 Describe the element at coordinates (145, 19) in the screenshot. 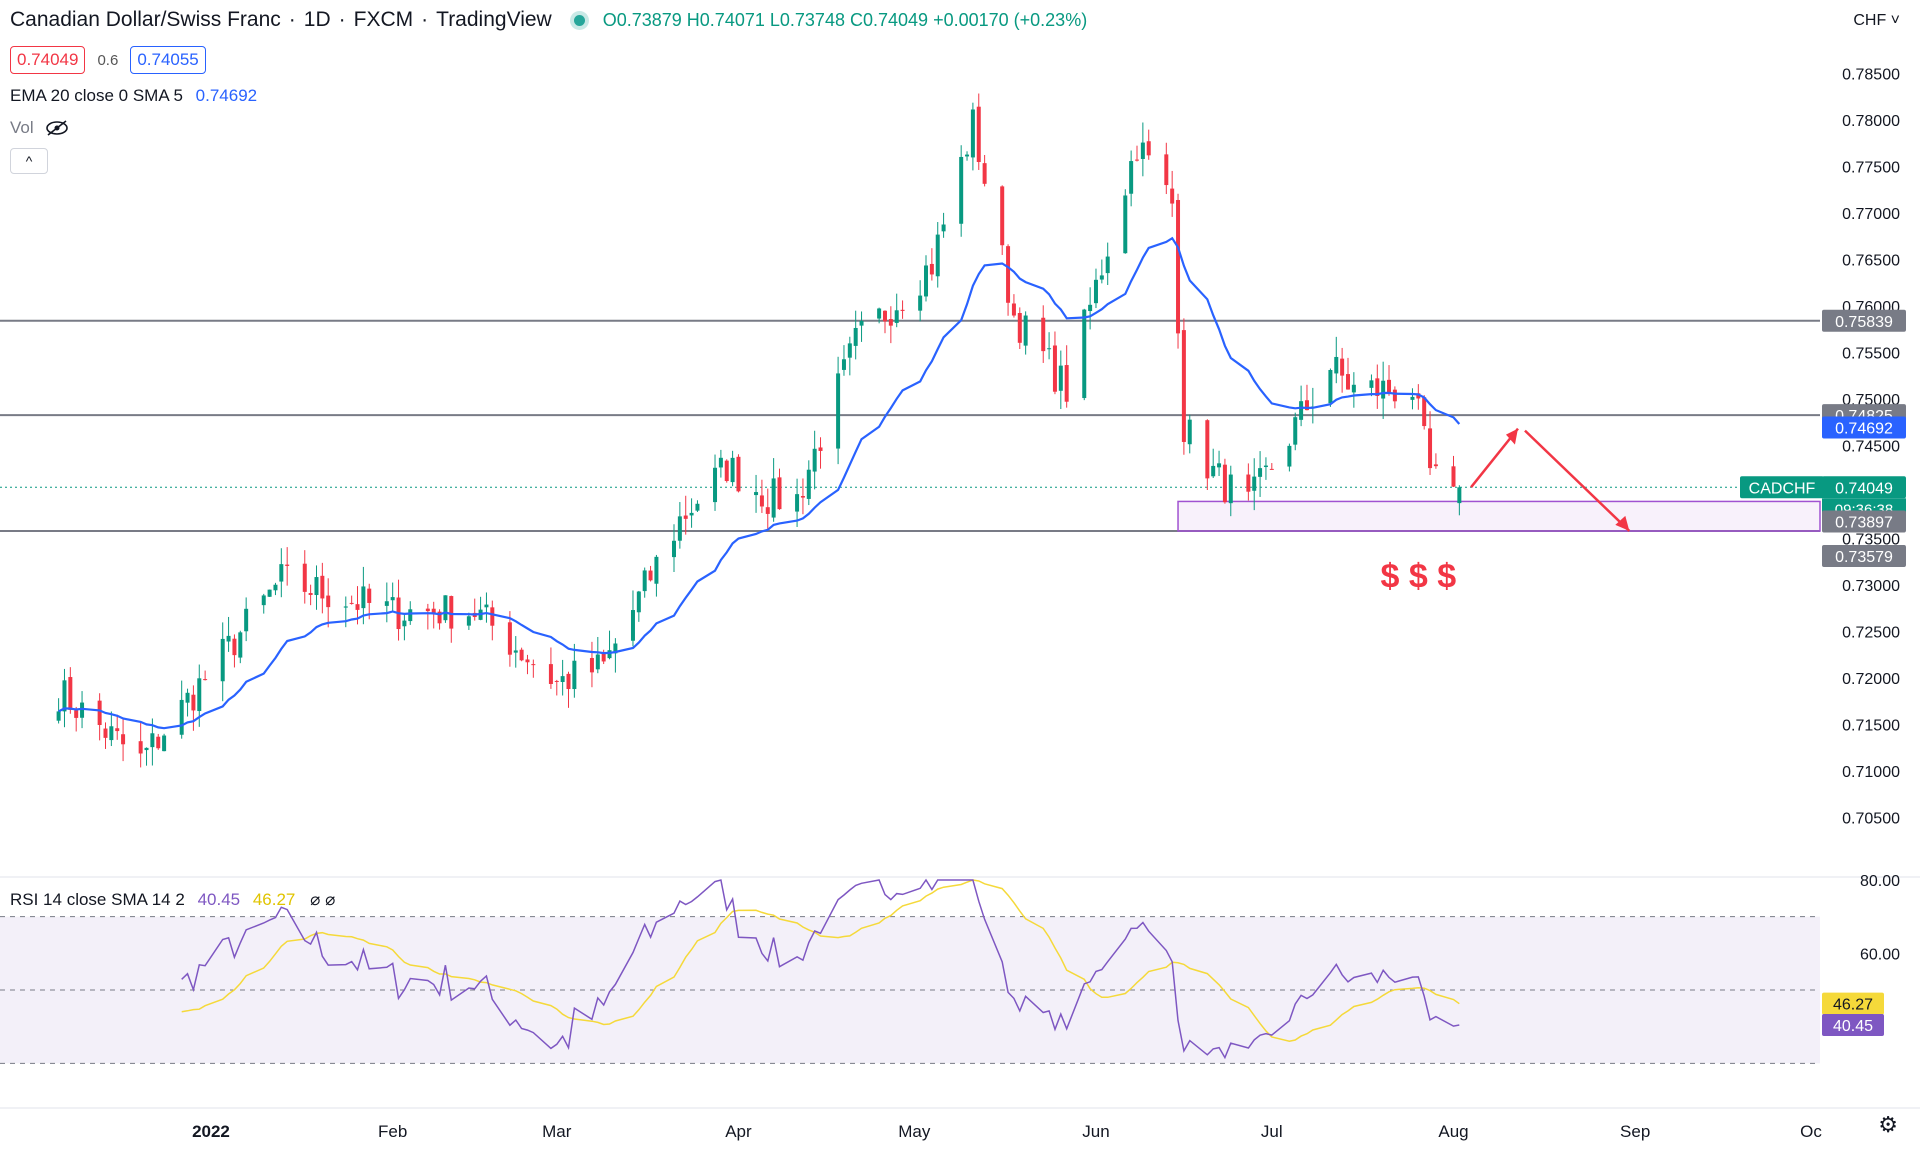

I see `symbol-name: Canadian Dollar/Swiss Franc` at that location.